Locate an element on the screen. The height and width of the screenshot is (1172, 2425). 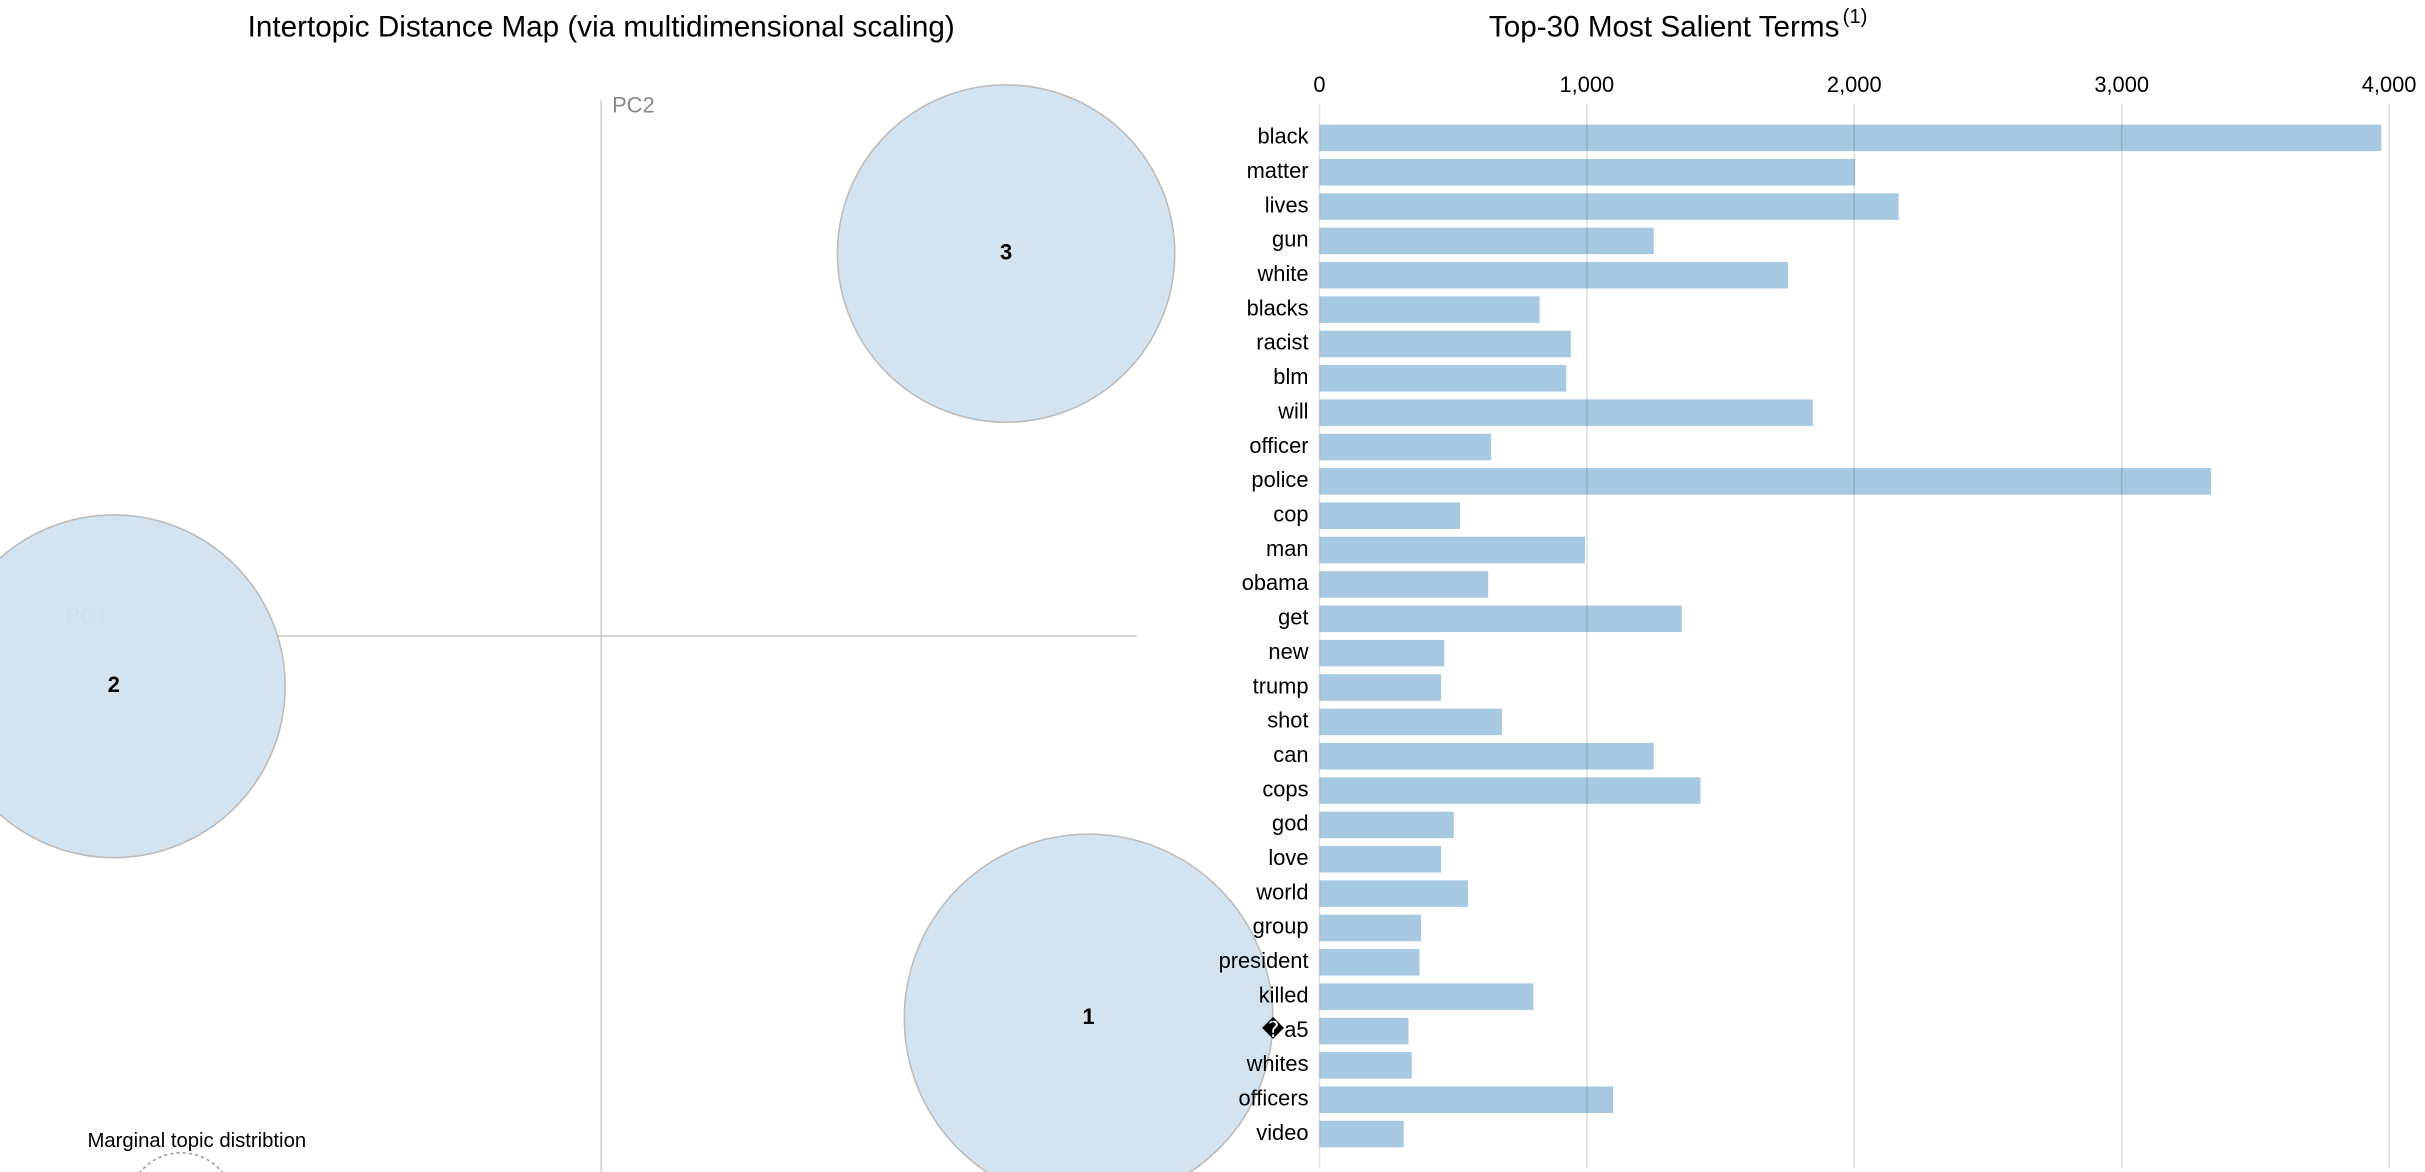
bar-title-note: (1) is located at coordinates (1855, 17).